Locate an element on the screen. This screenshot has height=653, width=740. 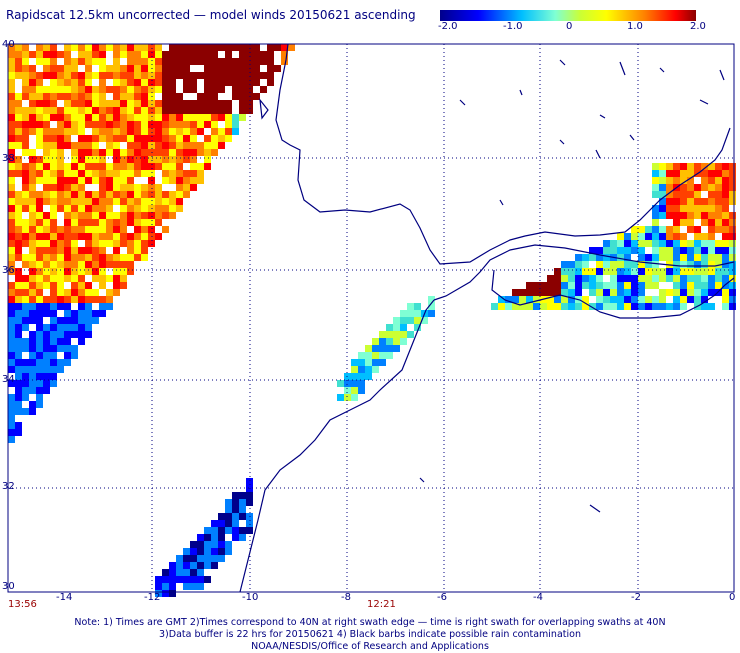
colorbar-tick-label: -2.0 is located at coordinates (448, 26).